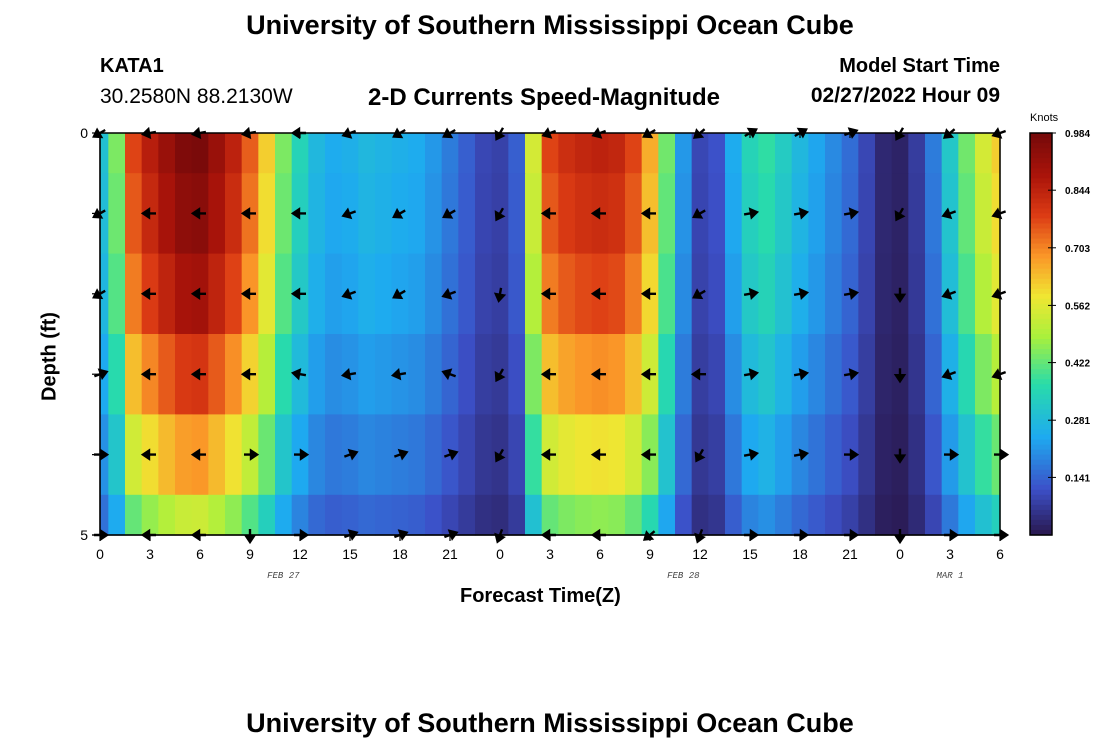 Image resolution: width=1100 pixels, height=750 pixels. What do you see at coordinates (1044, 118) in the screenshot?
I see `colorbar-units-label: Knots` at bounding box center [1044, 118].